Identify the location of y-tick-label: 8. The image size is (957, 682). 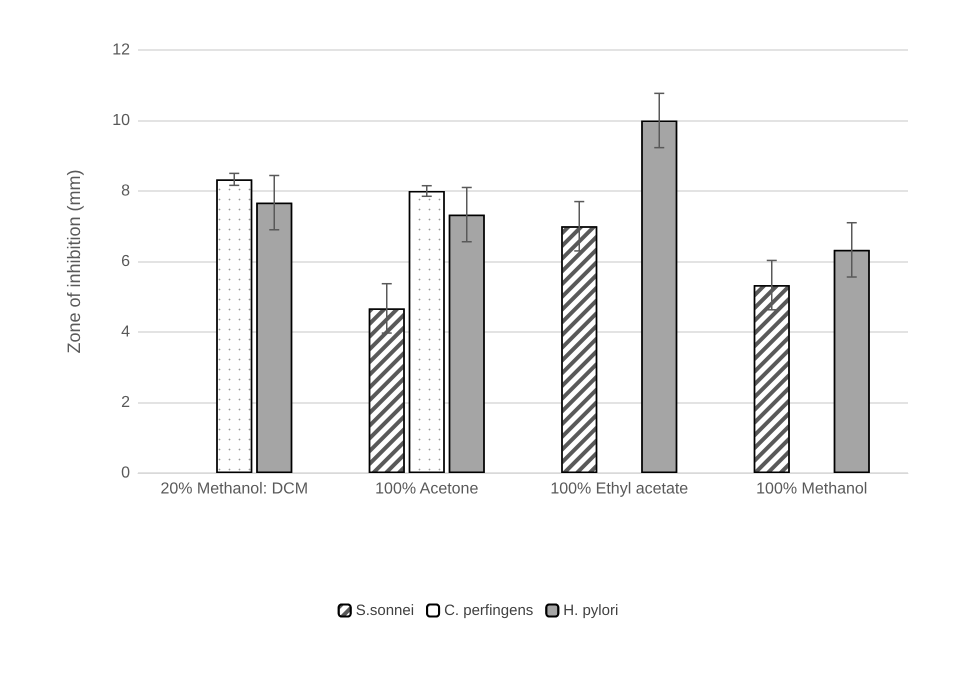
(125, 191).